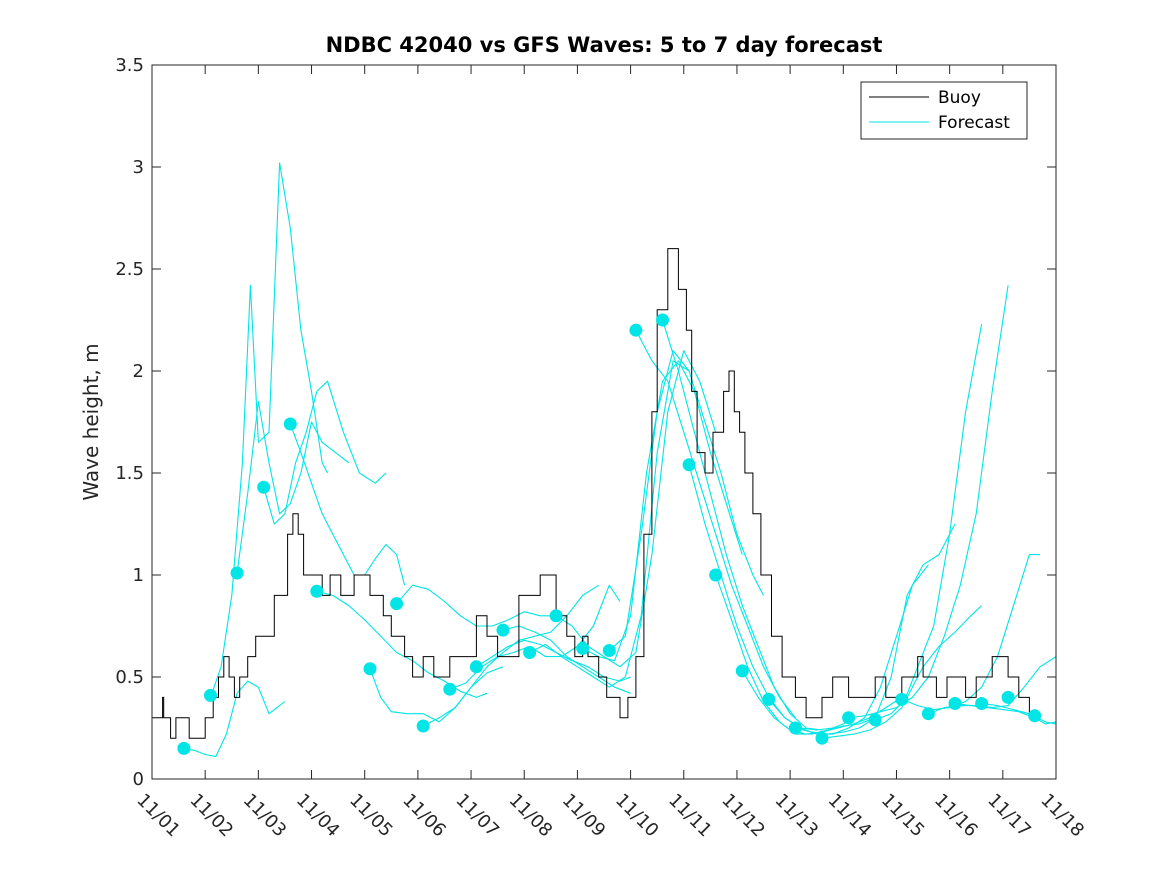  What do you see at coordinates (91, 421) in the screenshot?
I see `y-axis-label: Wave height, m` at bounding box center [91, 421].